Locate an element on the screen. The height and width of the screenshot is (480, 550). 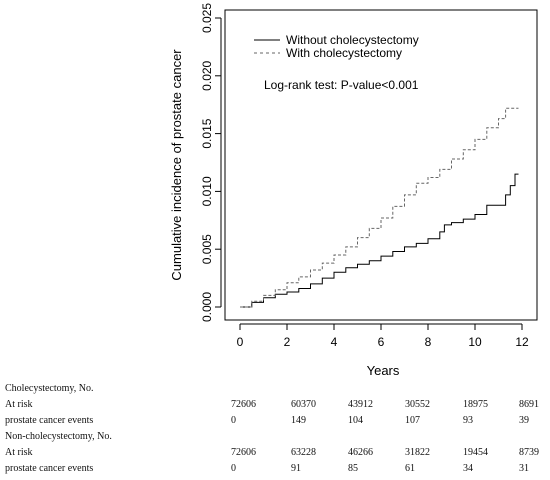
table-cell: 107 is located at coordinates (412, 420).